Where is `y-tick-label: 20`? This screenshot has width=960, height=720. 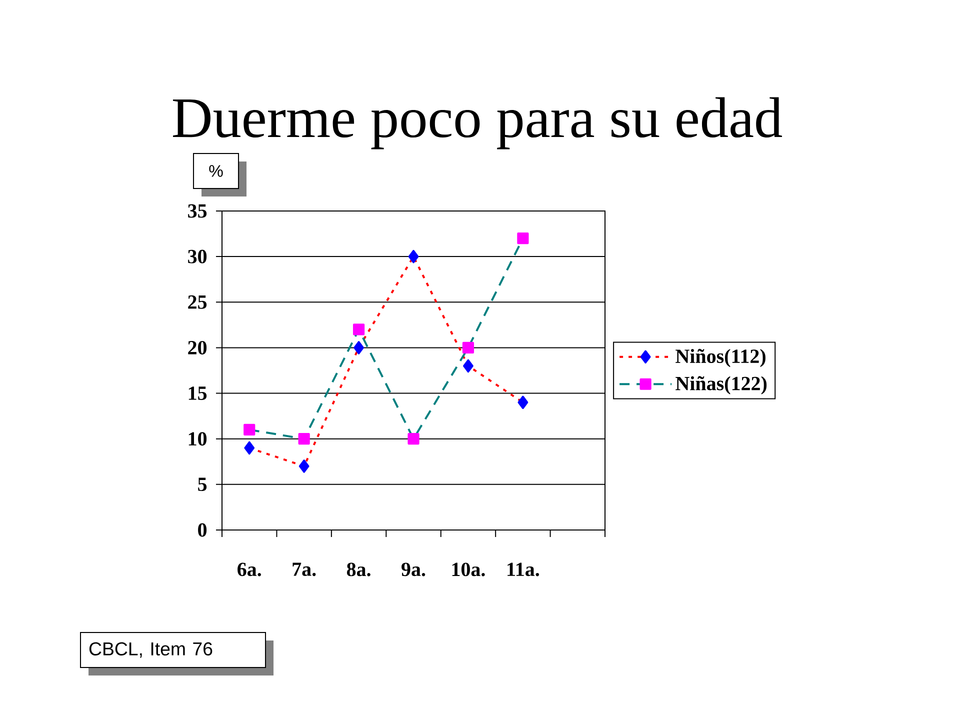 y-tick-label: 20 is located at coordinates (197, 347).